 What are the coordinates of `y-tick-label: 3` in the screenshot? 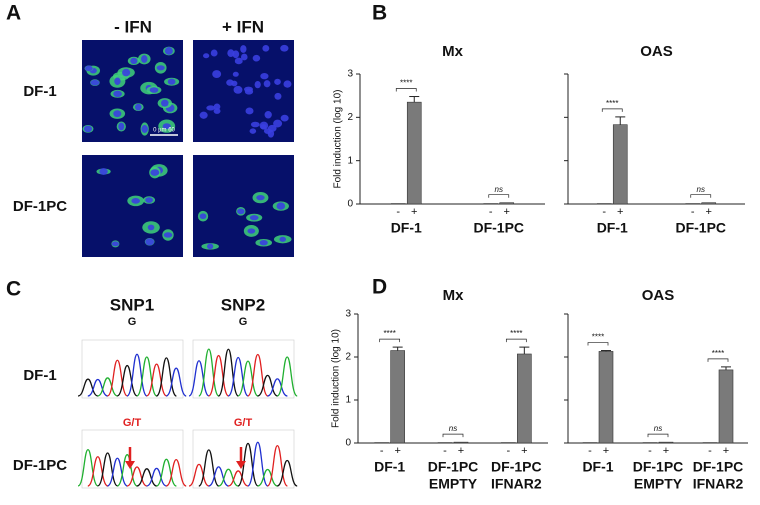 It's located at (348, 314).